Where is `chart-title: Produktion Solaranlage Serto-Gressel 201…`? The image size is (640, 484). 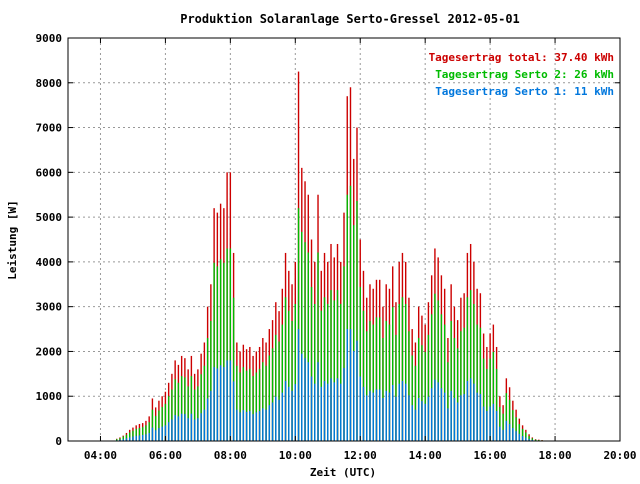
chart-title: Produktion Solaranlage Serto-Gressel 201… is located at coordinates (350, 19).